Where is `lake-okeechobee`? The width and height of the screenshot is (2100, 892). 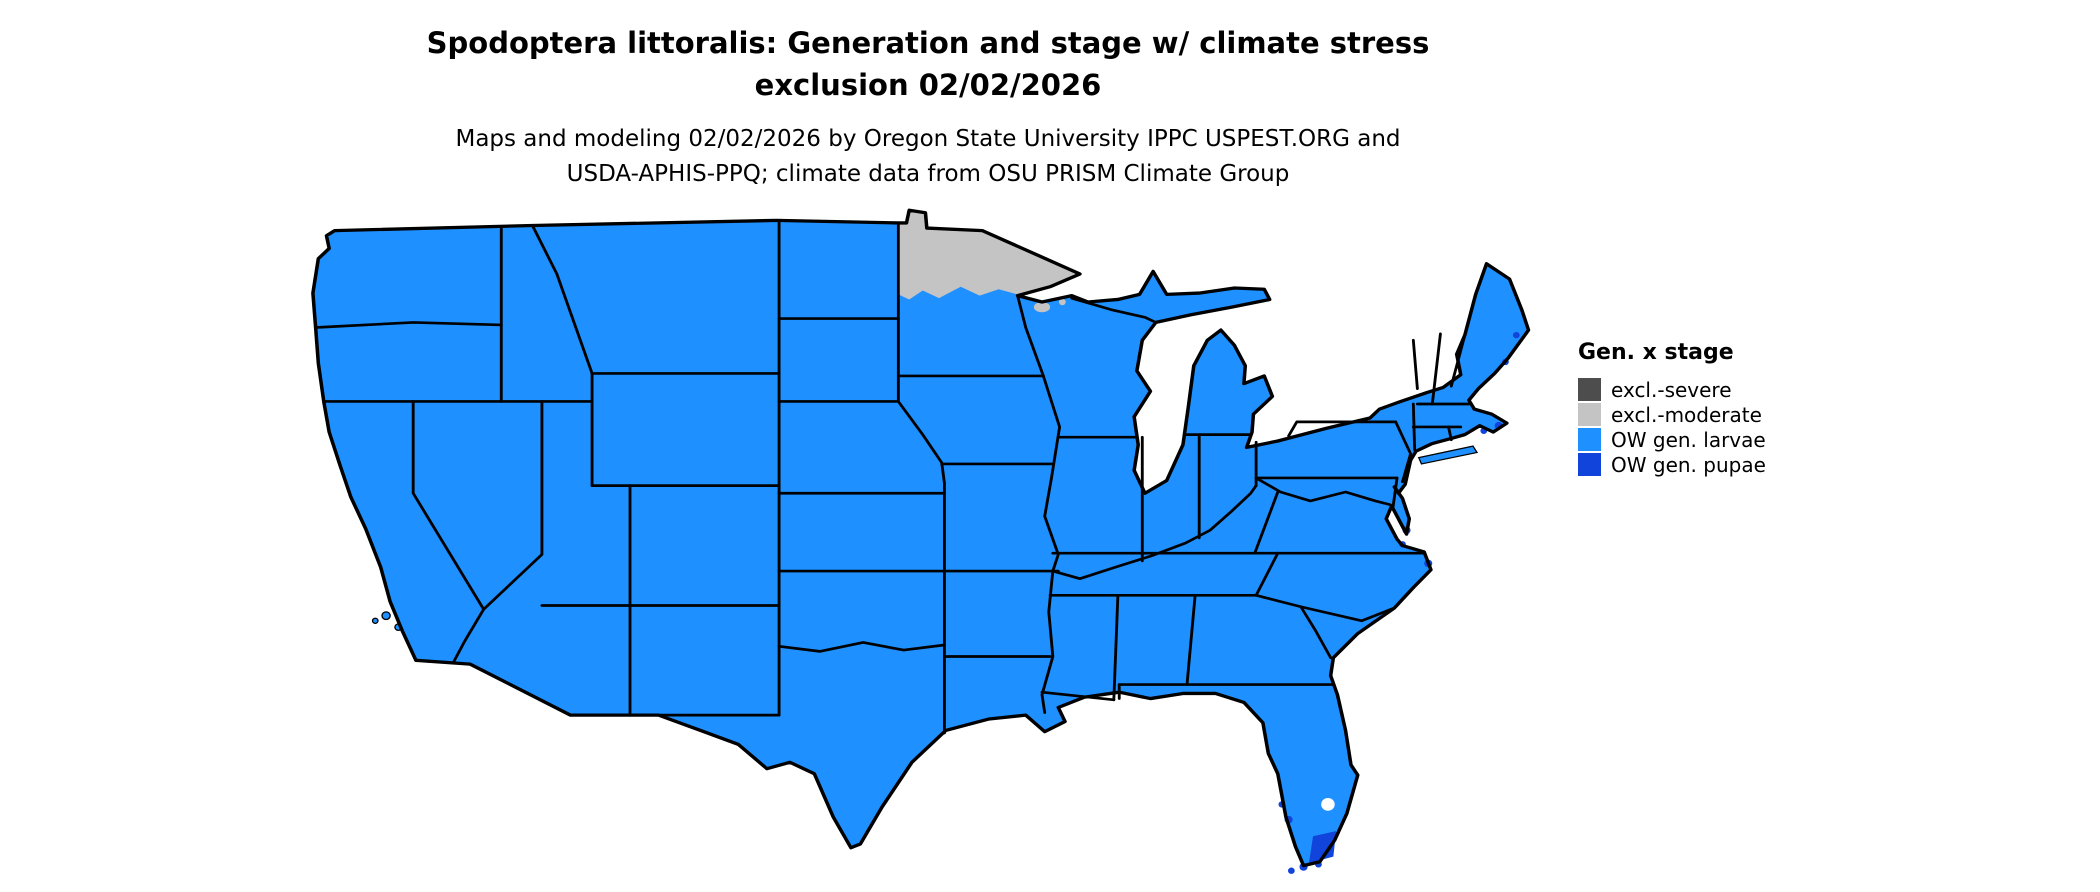 lake-okeechobee is located at coordinates (1328, 804).